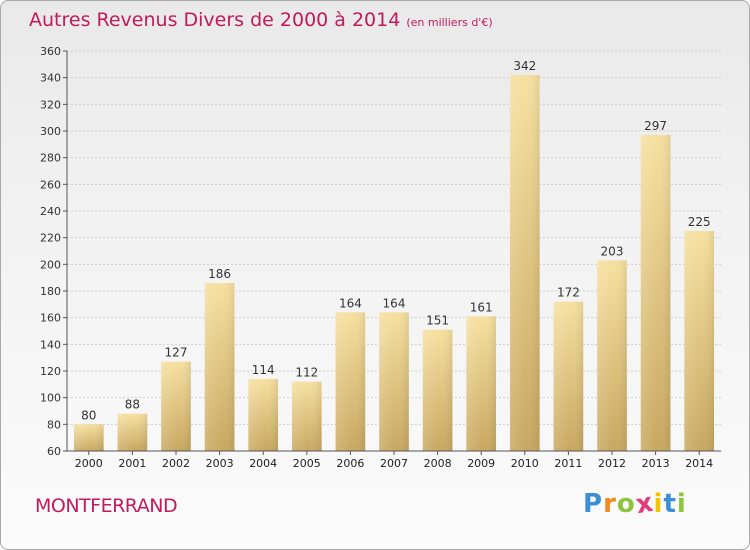 The height and width of the screenshot is (550, 750). I want to click on bar-value-label: 112, so click(306, 373).